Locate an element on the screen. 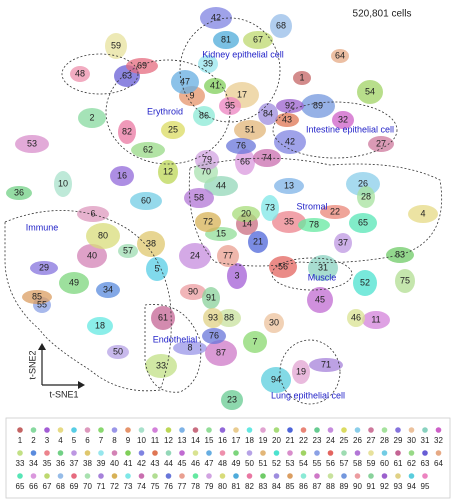  cluster-label: 91 is located at coordinates (211, 297).